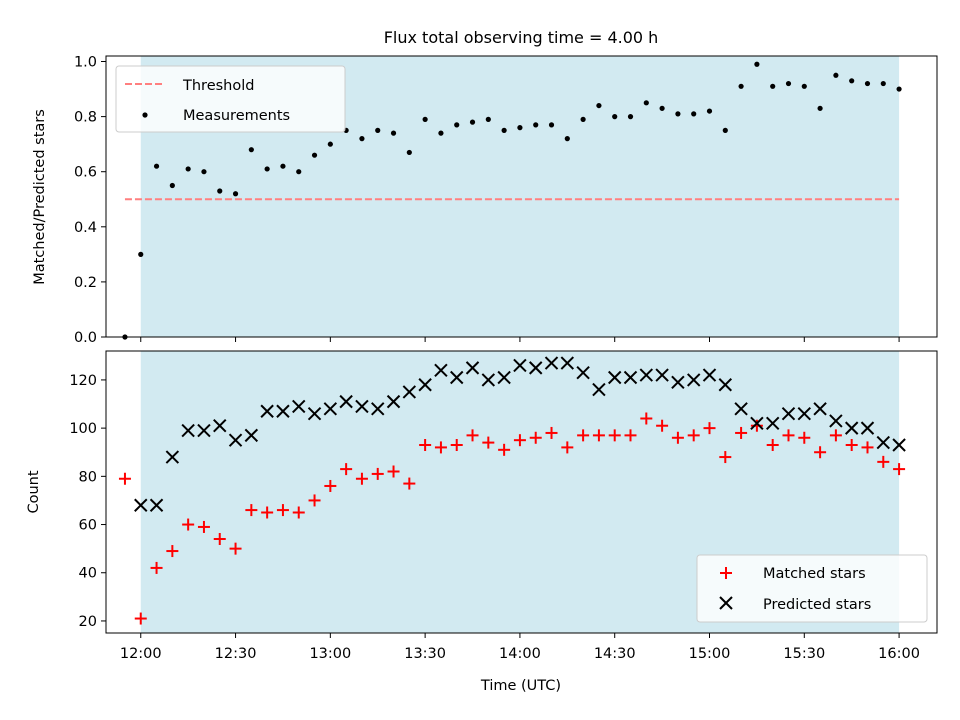 Image resolution: width=960 pixels, height=720 pixels. Describe the element at coordinates (83, 429) in the screenshot. I see `bottom-y-tick-label: 100` at that location.